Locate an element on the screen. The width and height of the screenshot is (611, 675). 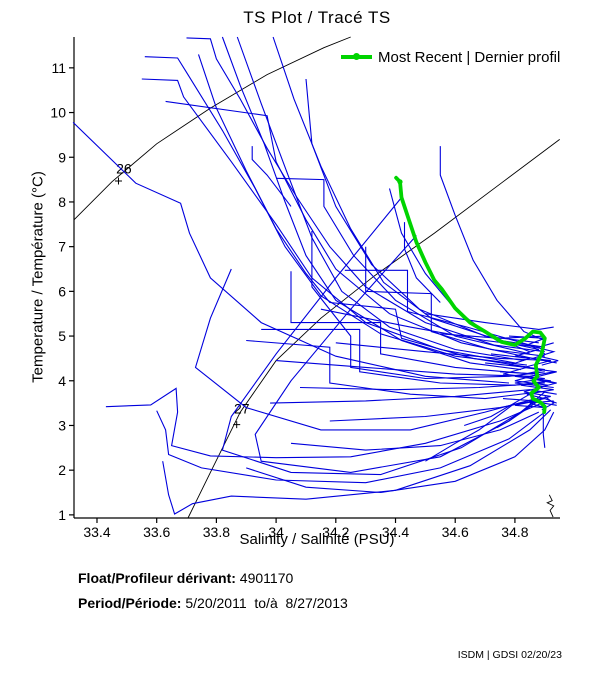
x-tick-label: 33.6 is located at coordinates (156, 532).